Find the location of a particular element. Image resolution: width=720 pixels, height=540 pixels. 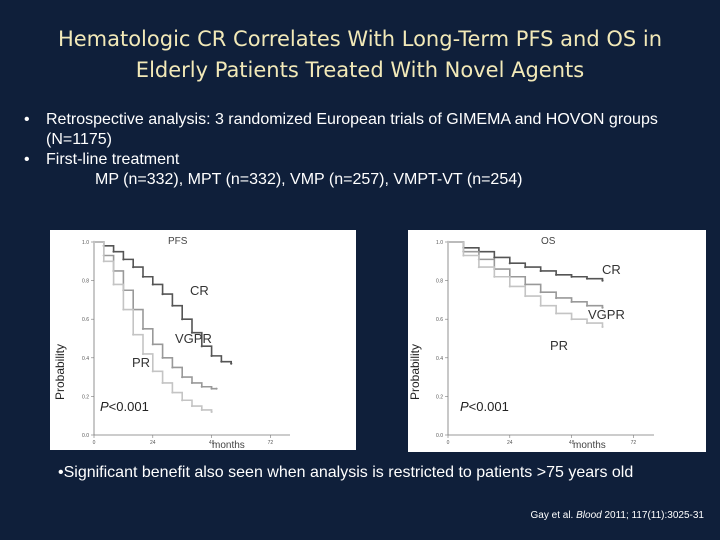

bullet-item: • First-line treatment is located at coordinates (365, 160).